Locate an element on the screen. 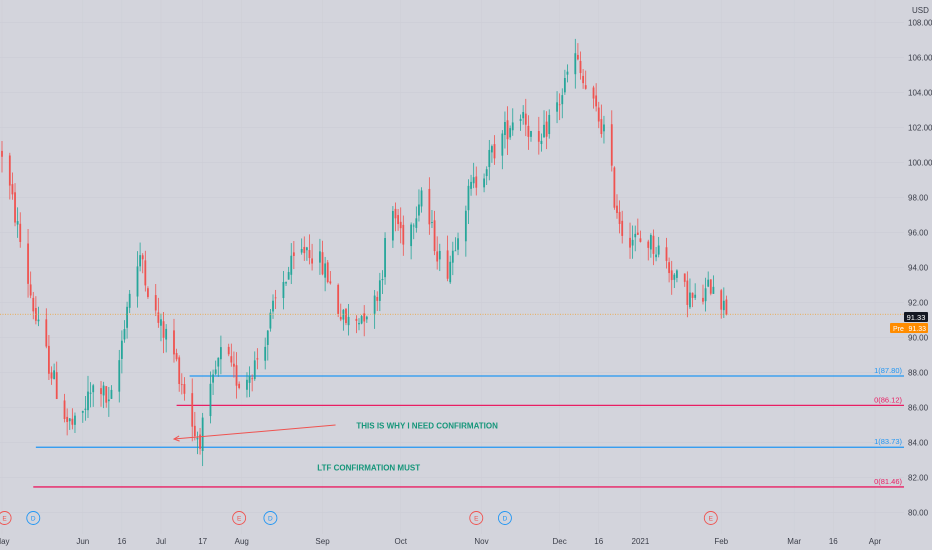 The image size is (932, 550). annotation-text: LTF CONFIRMATION MUST is located at coordinates (368, 468).